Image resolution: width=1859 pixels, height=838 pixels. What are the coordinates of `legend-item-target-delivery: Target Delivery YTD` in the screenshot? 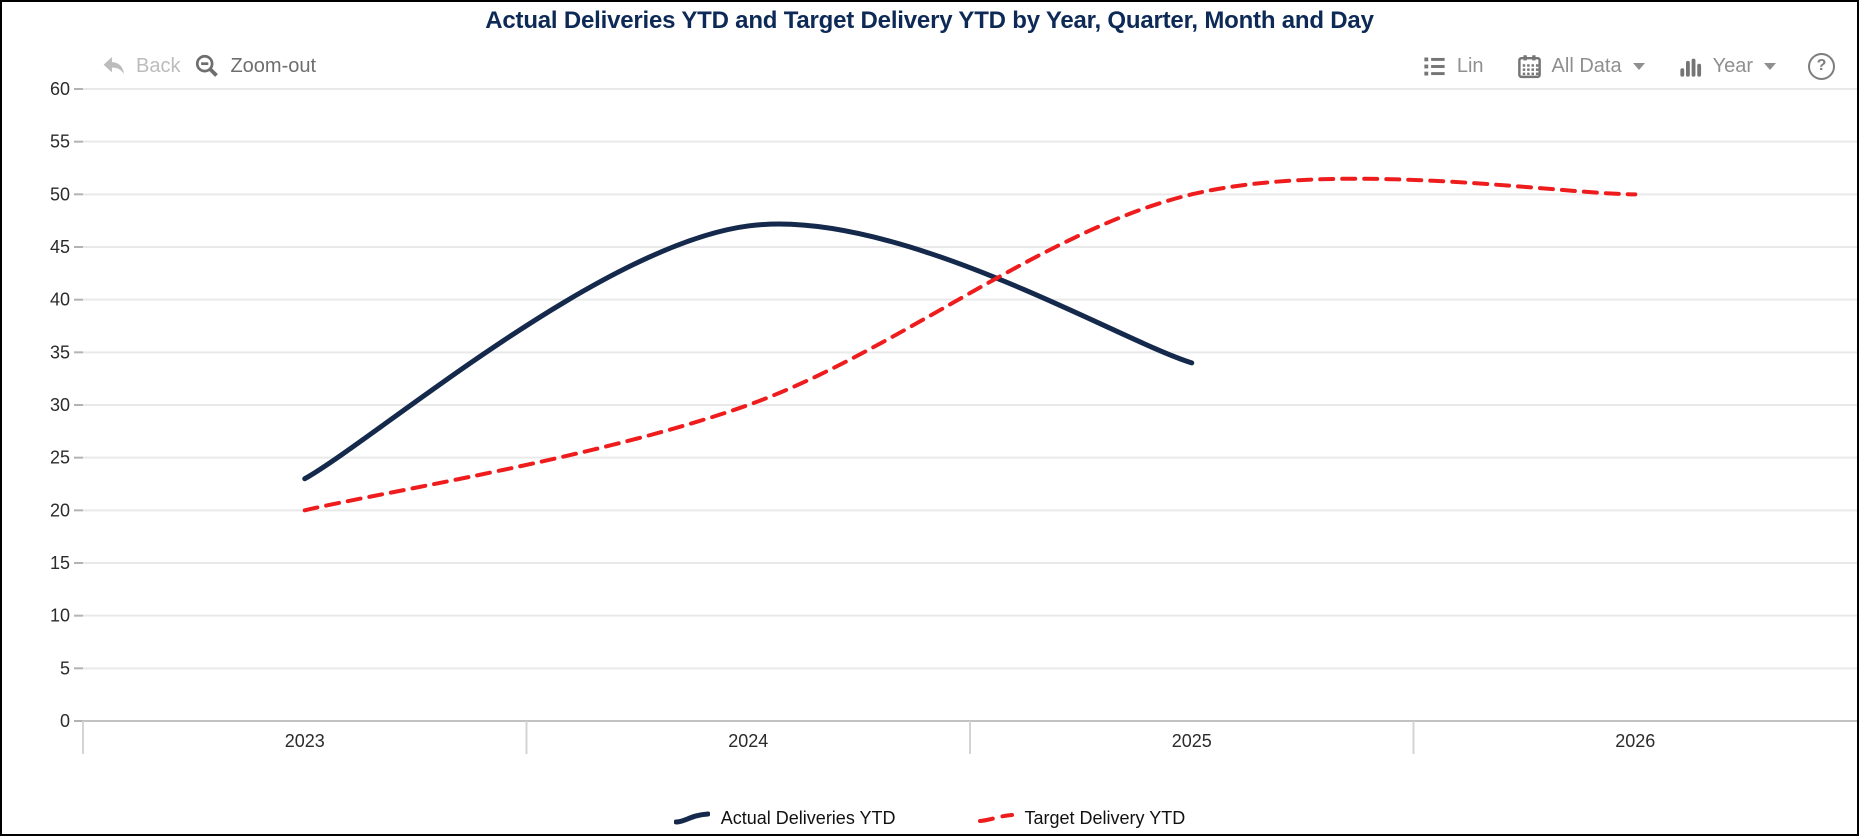 It's located at (1081, 818).